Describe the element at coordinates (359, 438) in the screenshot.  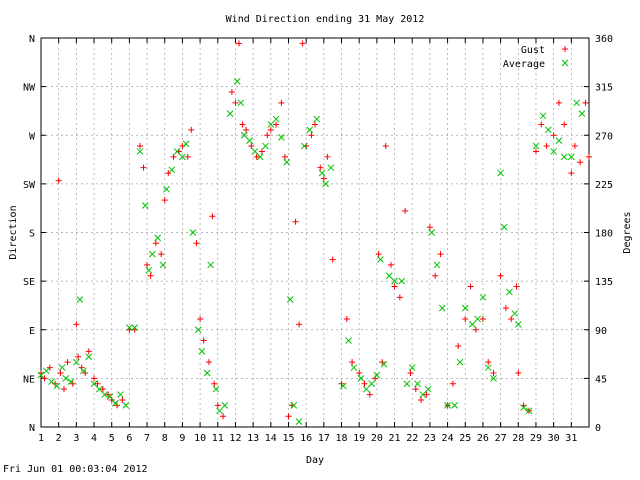
I see `x-tick-label: 19` at that location.